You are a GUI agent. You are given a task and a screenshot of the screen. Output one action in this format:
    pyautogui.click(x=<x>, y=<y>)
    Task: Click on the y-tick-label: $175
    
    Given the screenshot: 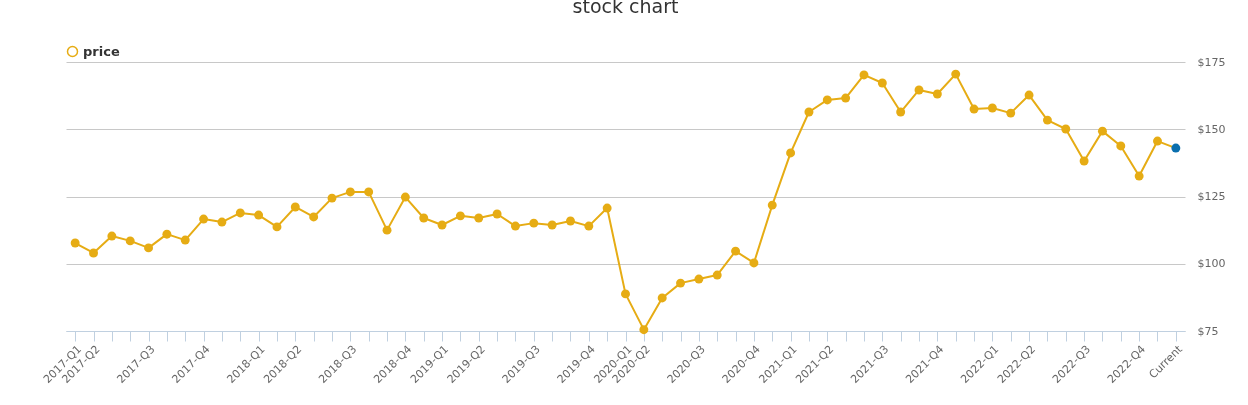 What is the action you would take?
    pyautogui.click(x=1211, y=62)
    